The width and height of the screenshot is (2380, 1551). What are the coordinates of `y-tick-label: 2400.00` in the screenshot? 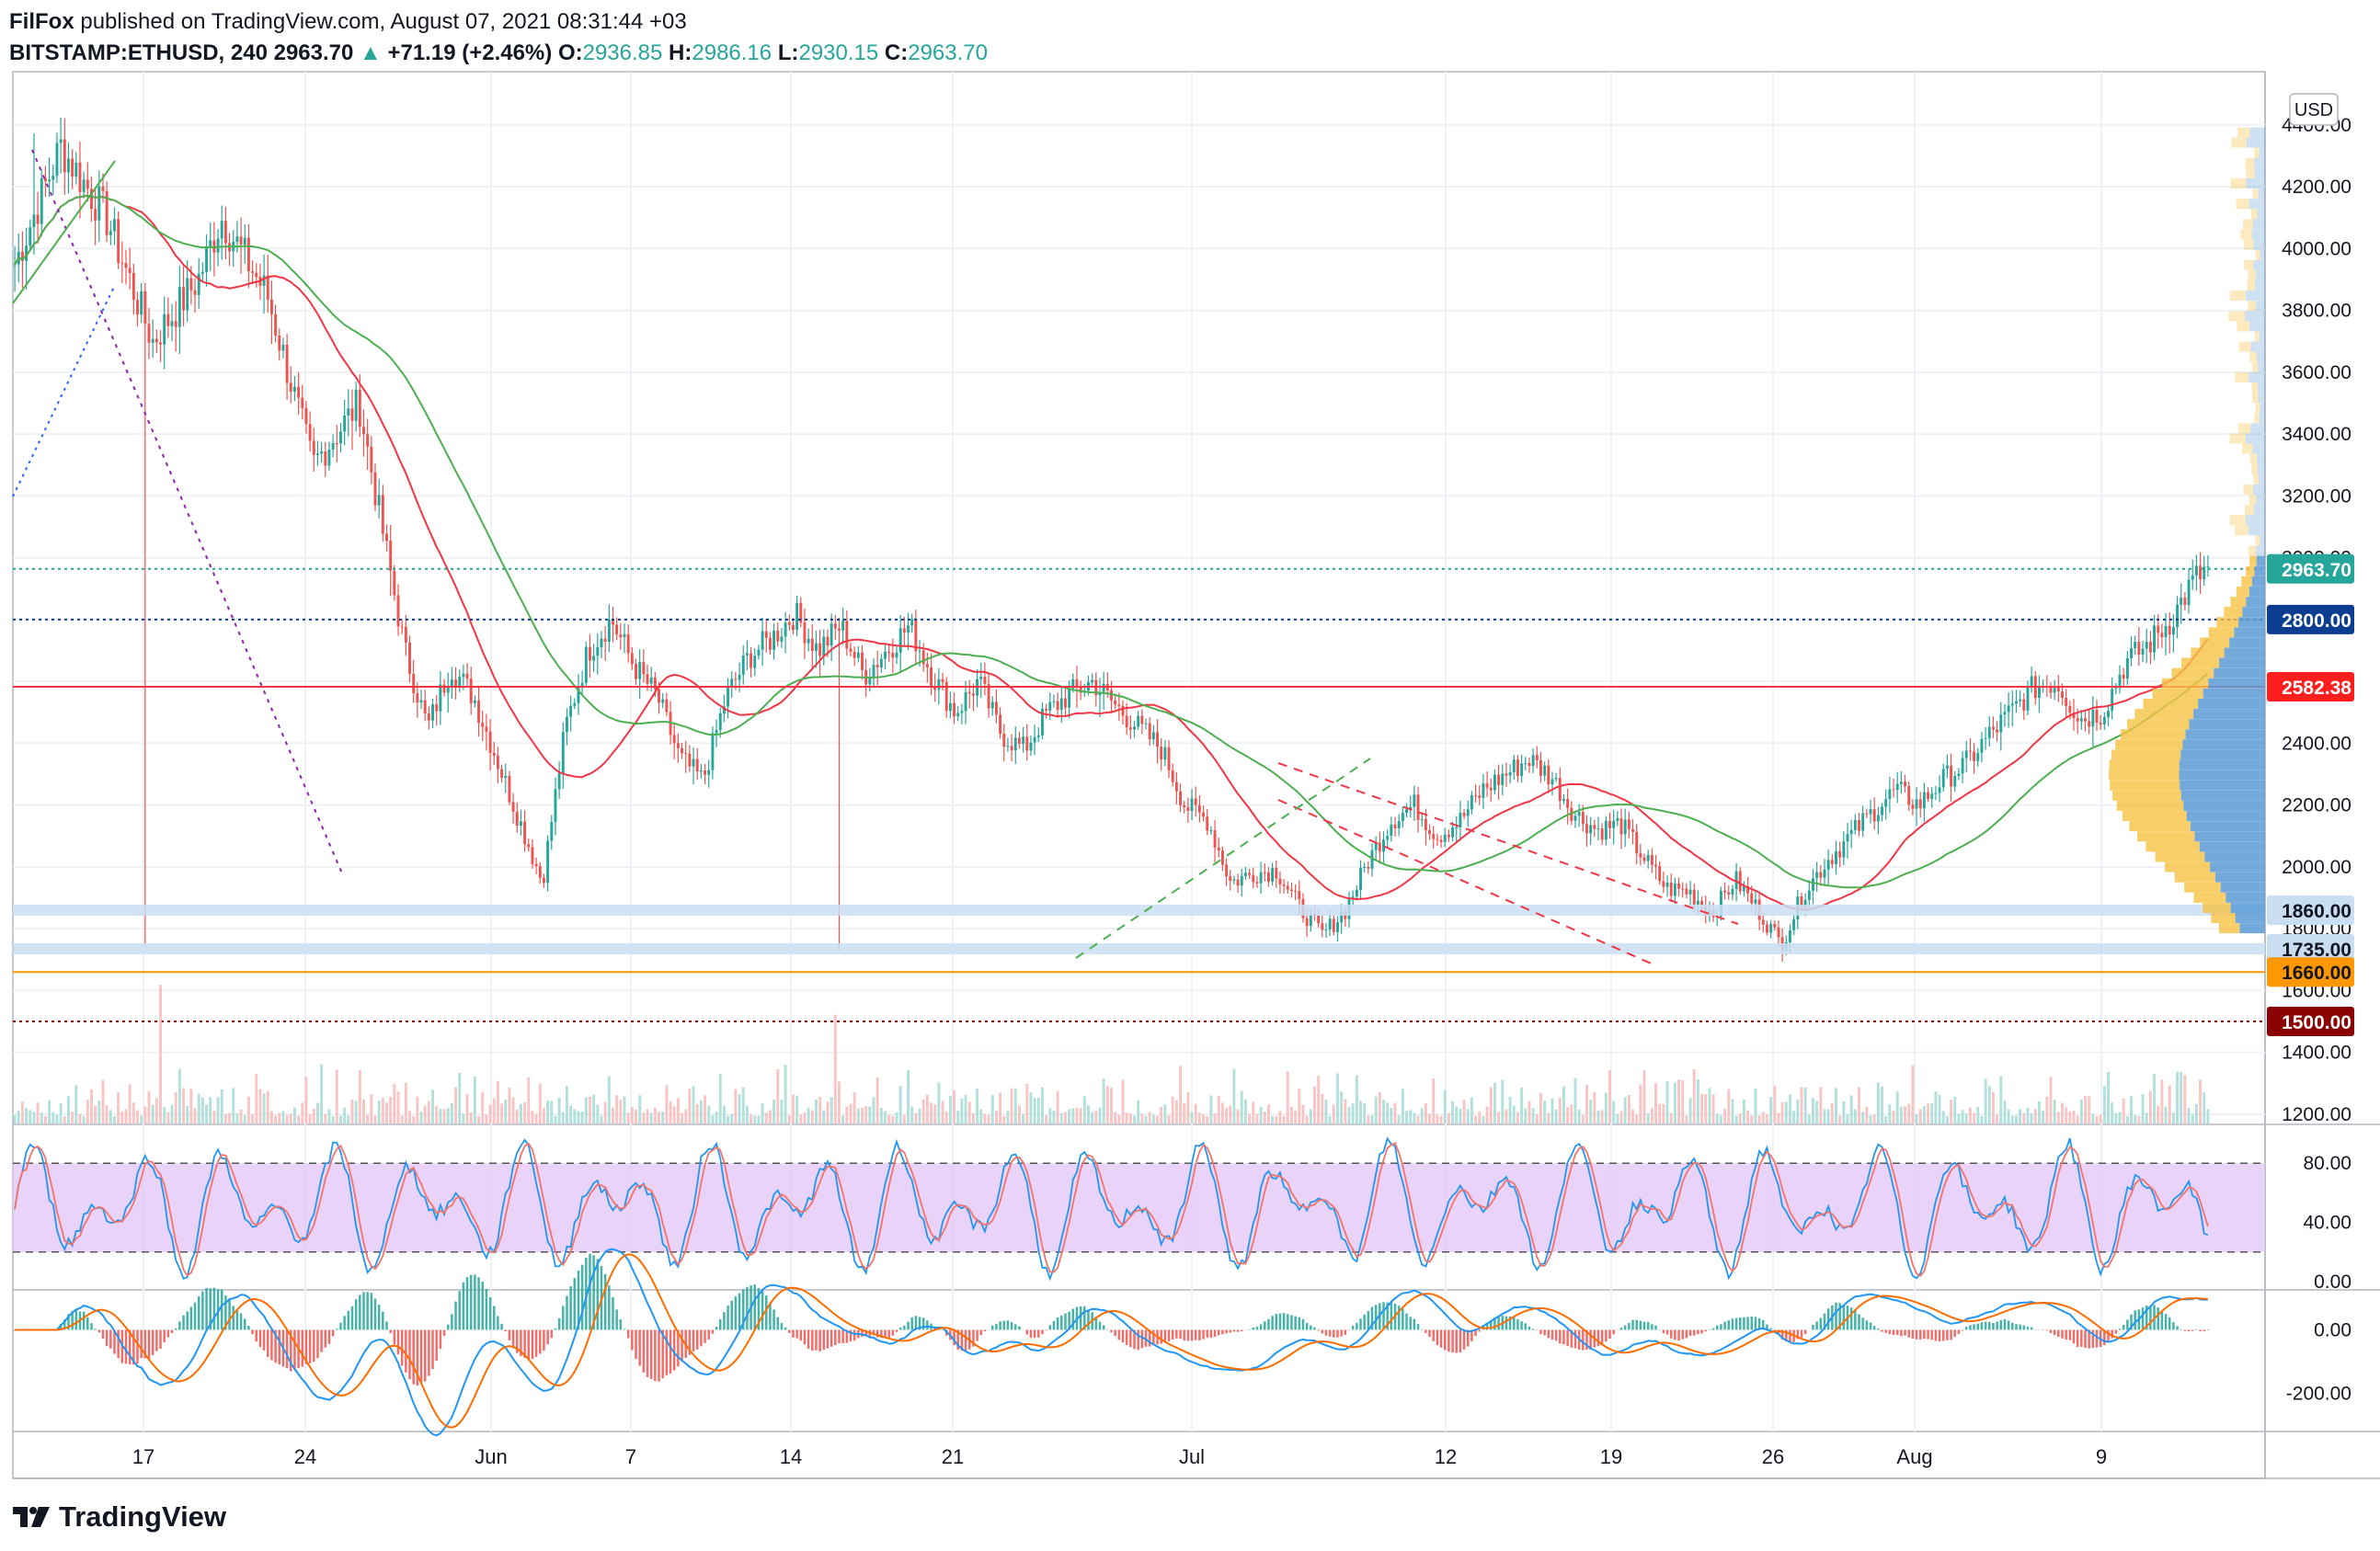 It's located at (2316, 743).